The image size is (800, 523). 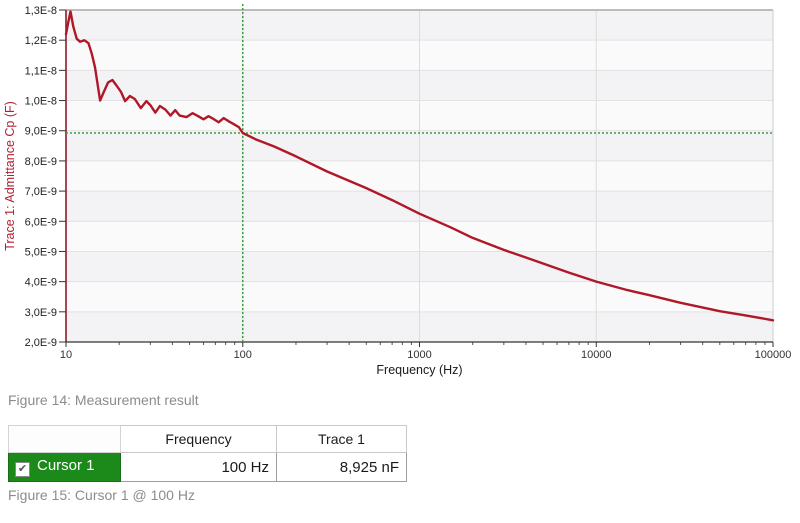 I want to click on x-axis-title: Frequency (Hz), so click(x=419, y=370).